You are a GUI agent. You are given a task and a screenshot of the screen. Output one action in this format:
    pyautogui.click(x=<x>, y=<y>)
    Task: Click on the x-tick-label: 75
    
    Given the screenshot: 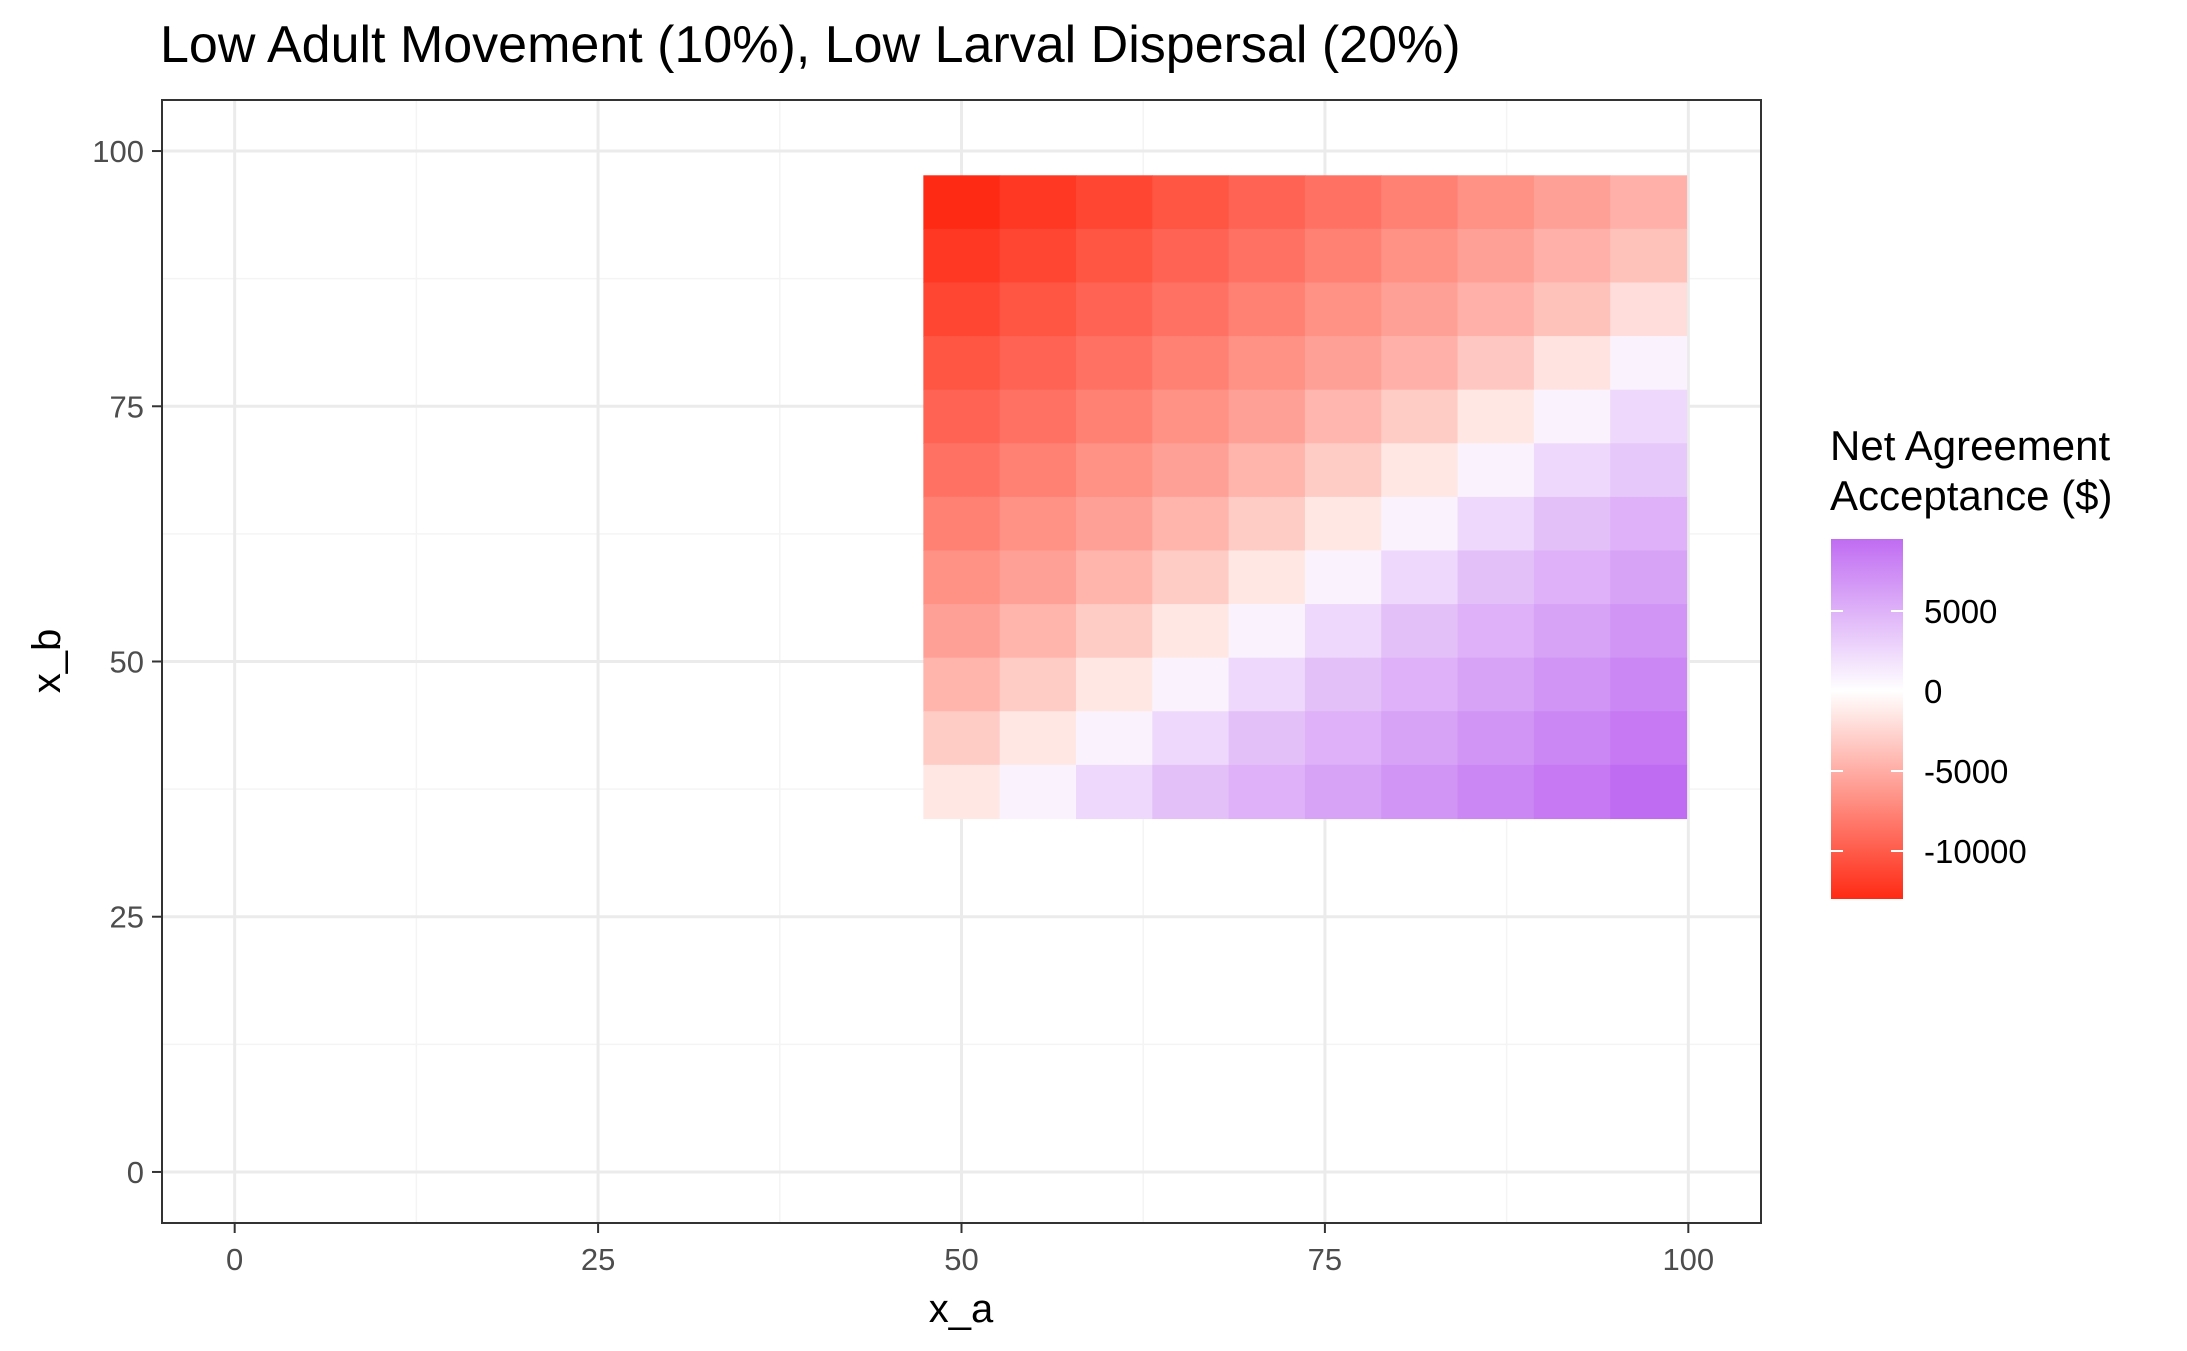 What is the action you would take?
    pyautogui.click(x=1325, y=1259)
    